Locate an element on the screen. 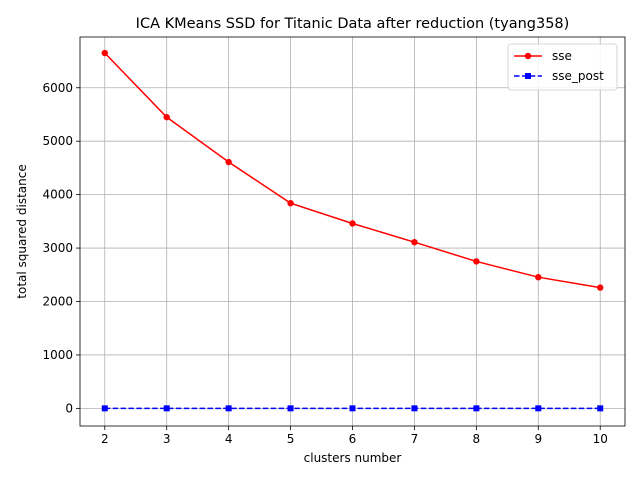 The image size is (640, 480). x-tick-label: 8 is located at coordinates (477, 439).